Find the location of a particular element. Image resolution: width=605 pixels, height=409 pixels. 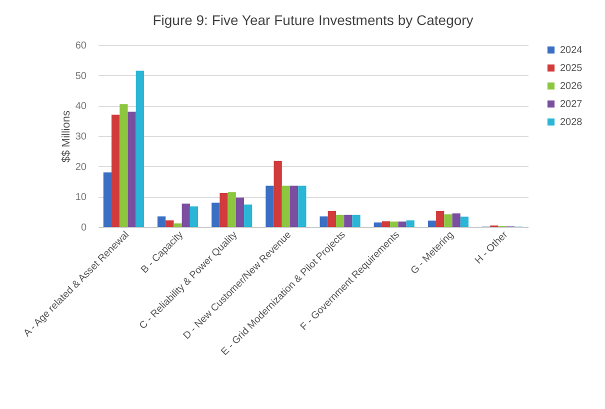

legend-label: 2027 is located at coordinates (571, 104).